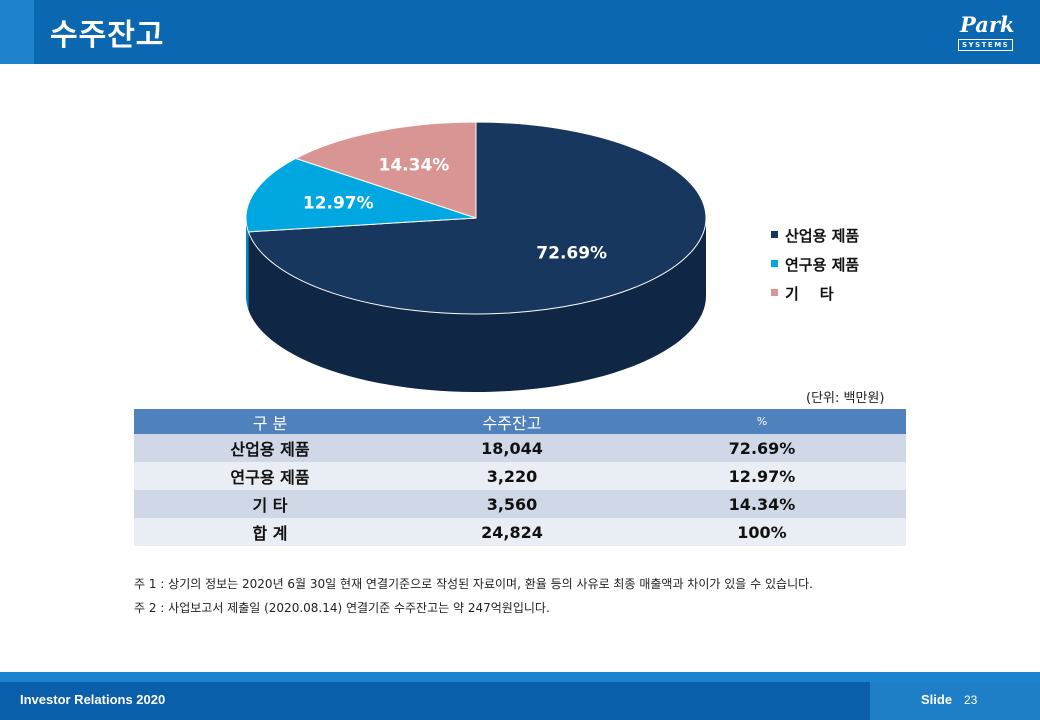  I want to click on footer-main, so click(435, 701).